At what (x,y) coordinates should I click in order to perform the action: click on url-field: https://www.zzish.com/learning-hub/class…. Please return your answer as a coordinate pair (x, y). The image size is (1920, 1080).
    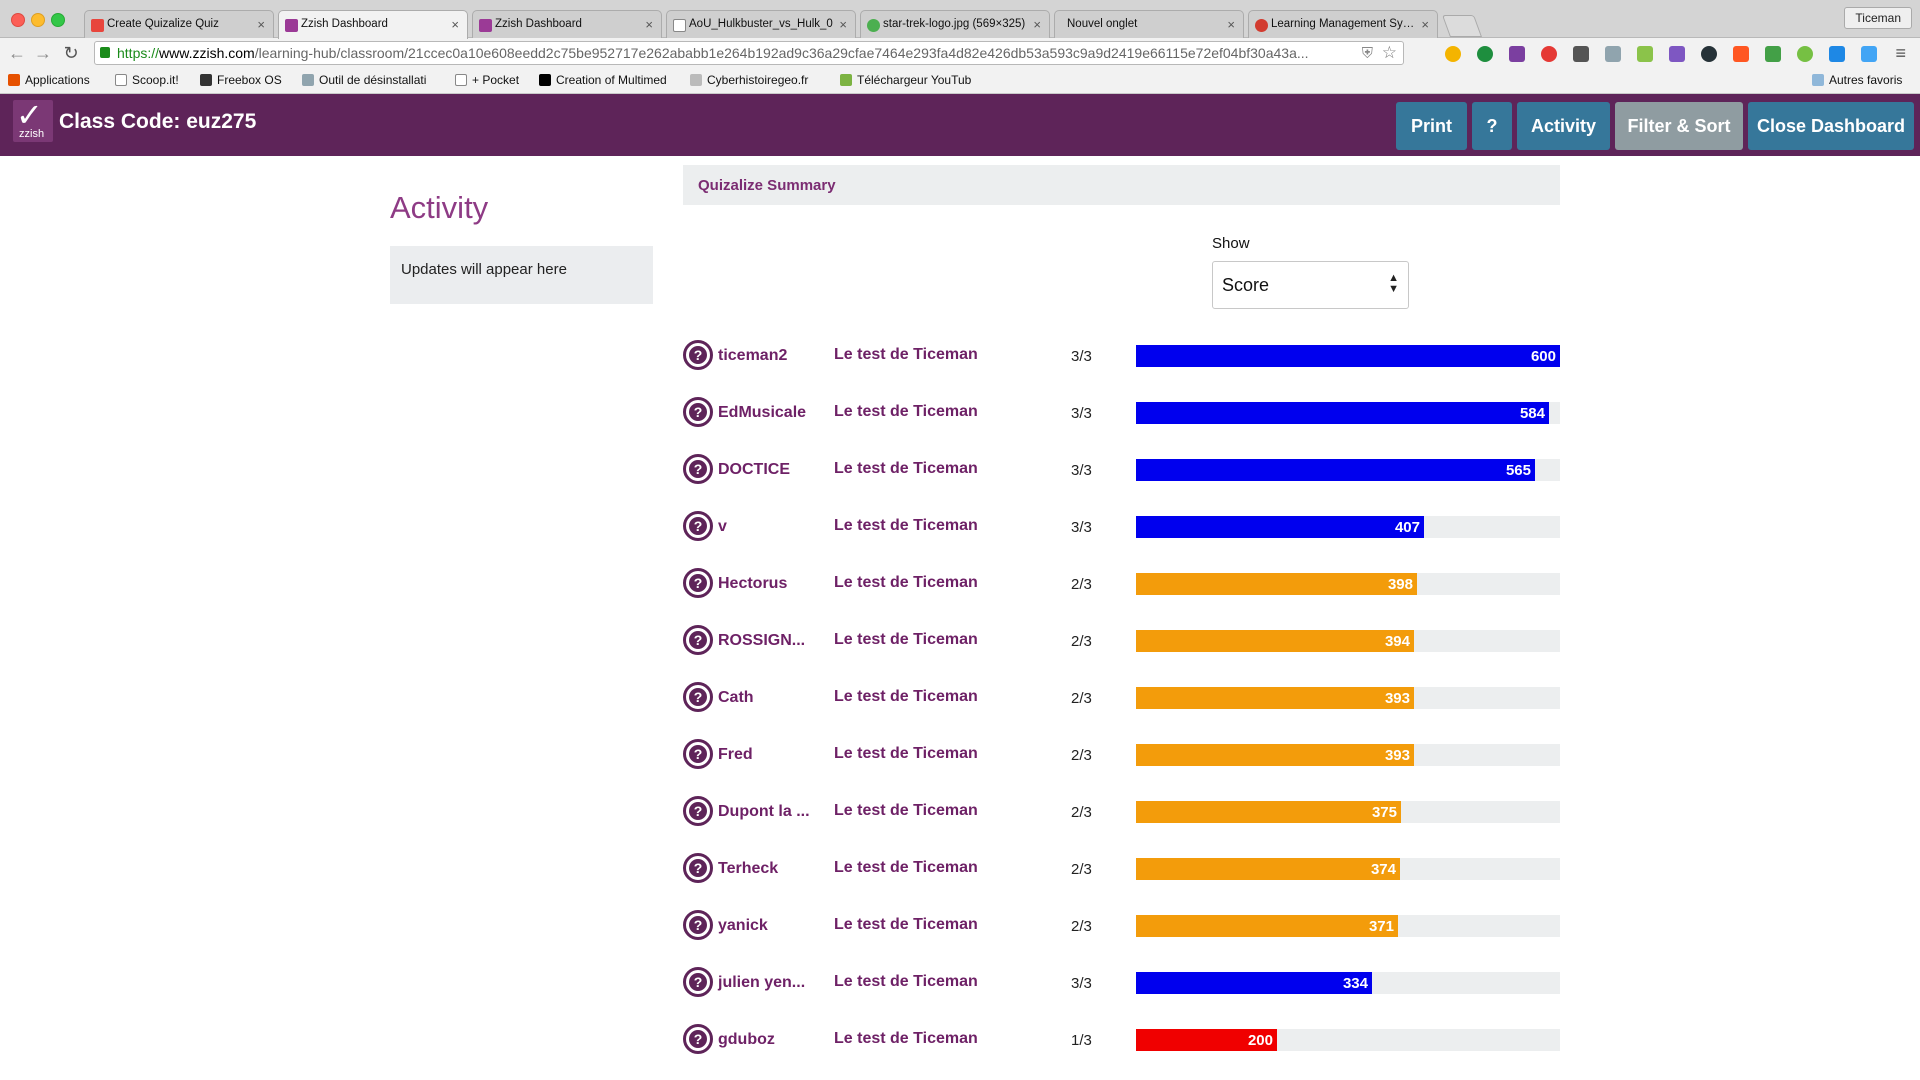
    Looking at the image, I should click on (749, 53).